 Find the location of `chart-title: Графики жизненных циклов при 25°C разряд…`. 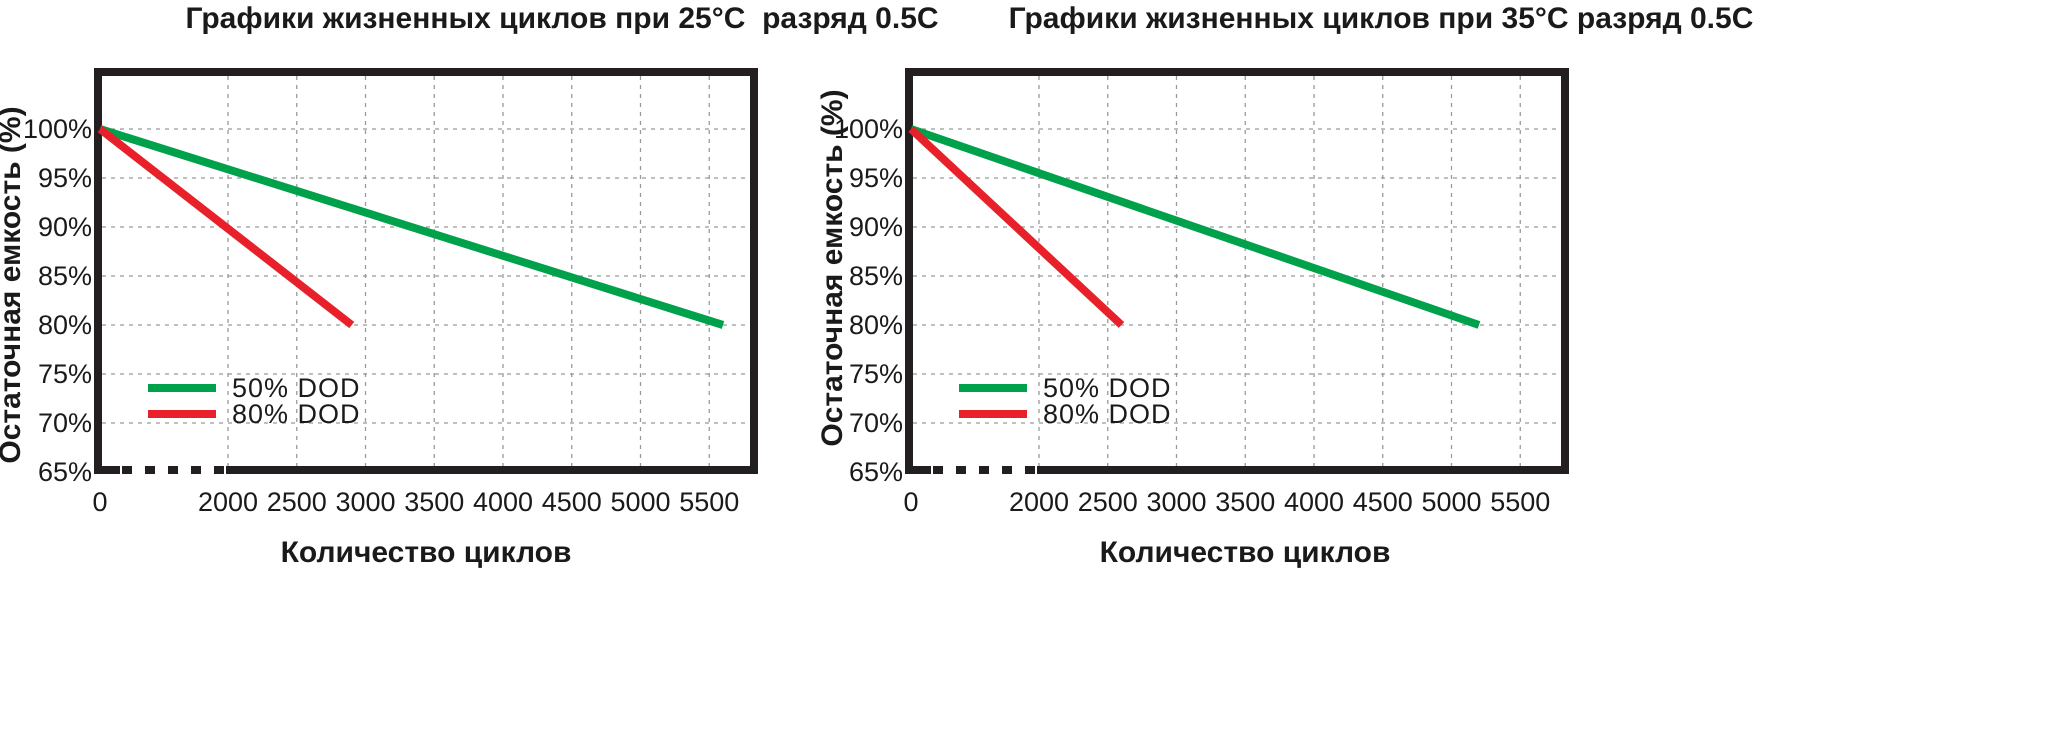

chart-title: Графики жизненных циклов при 25°C разряд… is located at coordinates (561, 18).